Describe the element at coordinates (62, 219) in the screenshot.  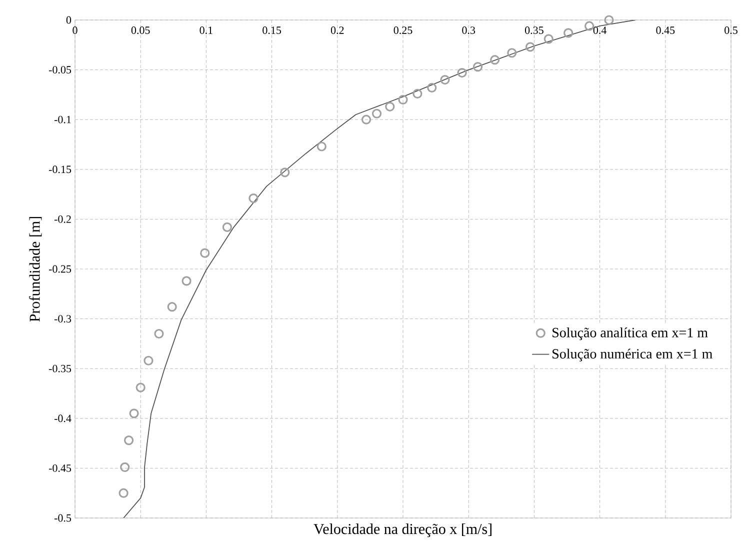
I see `y-tick-label: -0.2` at that location.